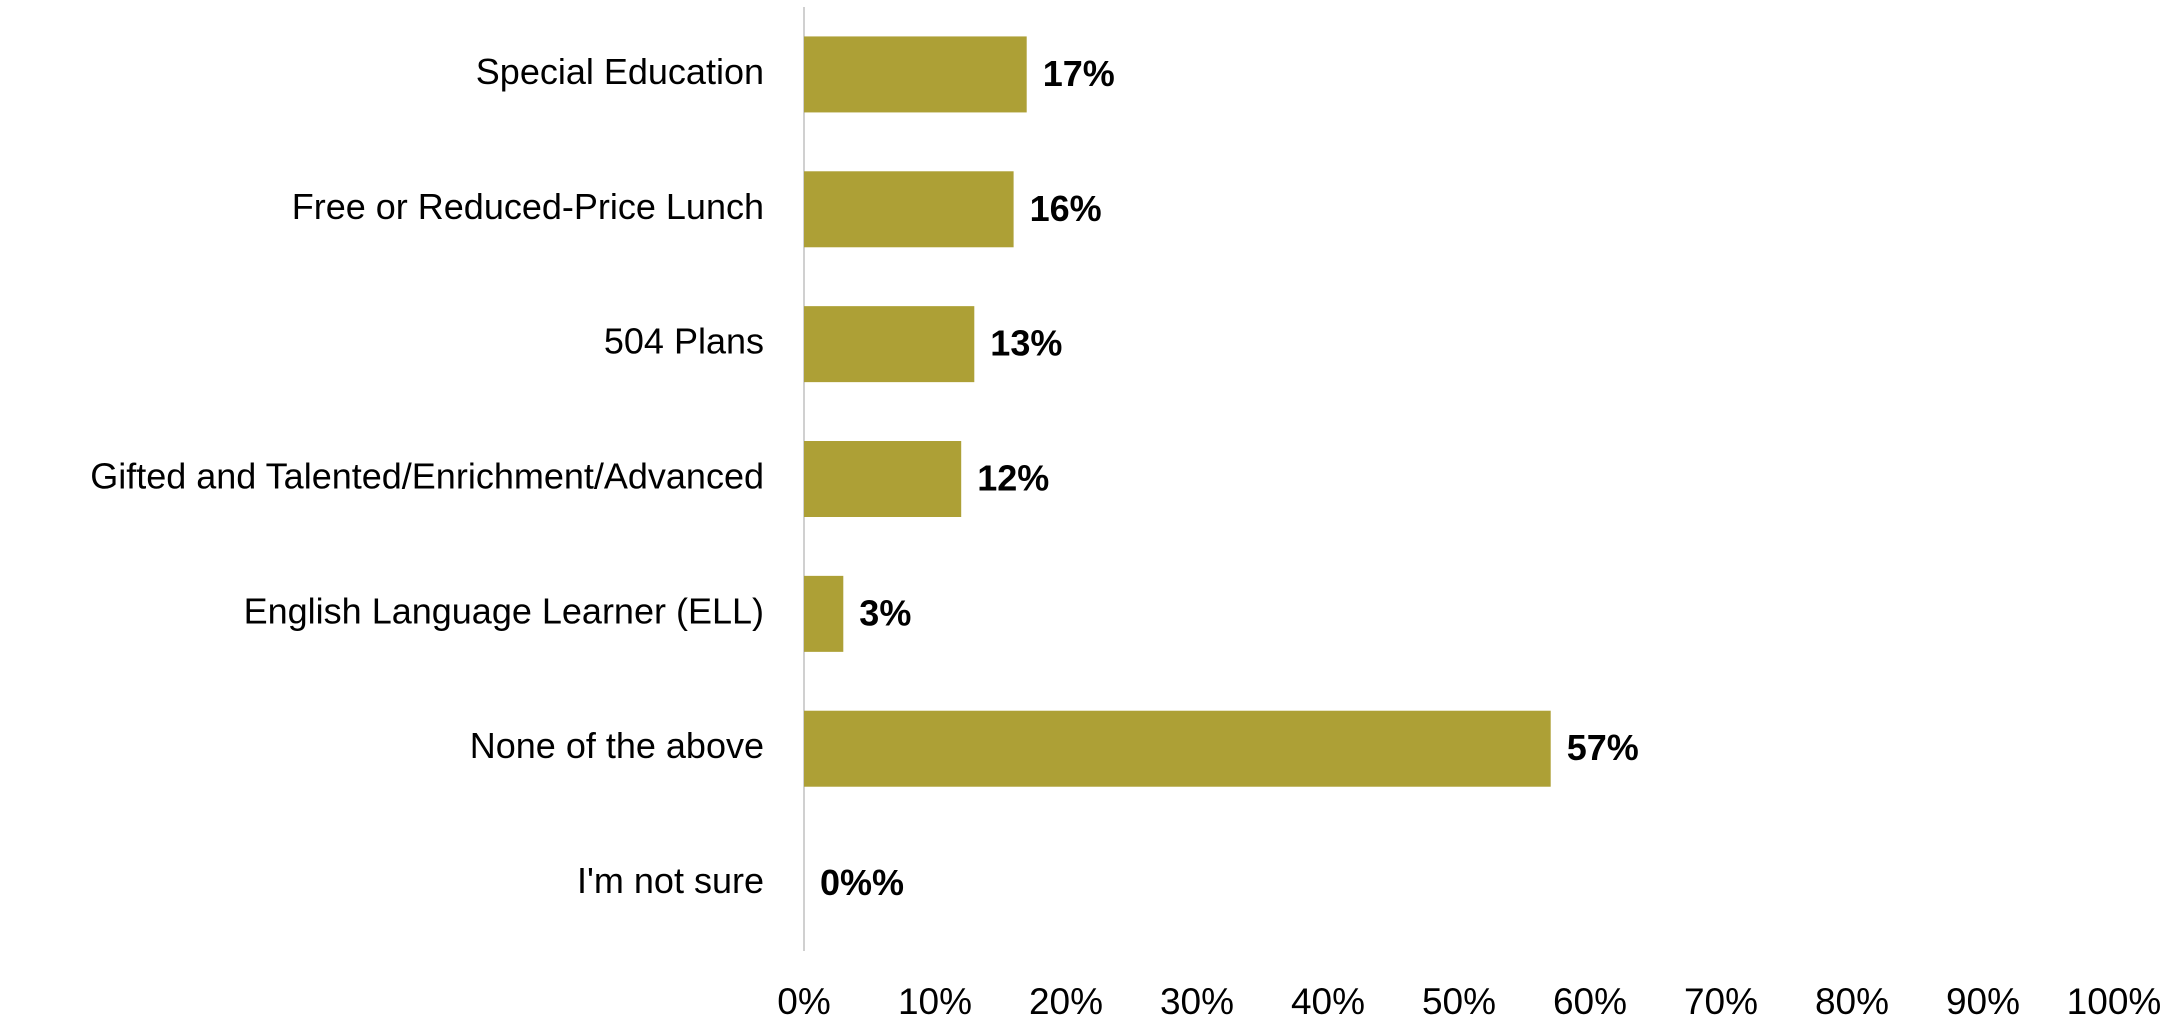 This screenshot has height=1023, width=2171. Describe the element at coordinates (1590, 1001) in the screenshot. I see `x-tick-label: 60%` at that location.